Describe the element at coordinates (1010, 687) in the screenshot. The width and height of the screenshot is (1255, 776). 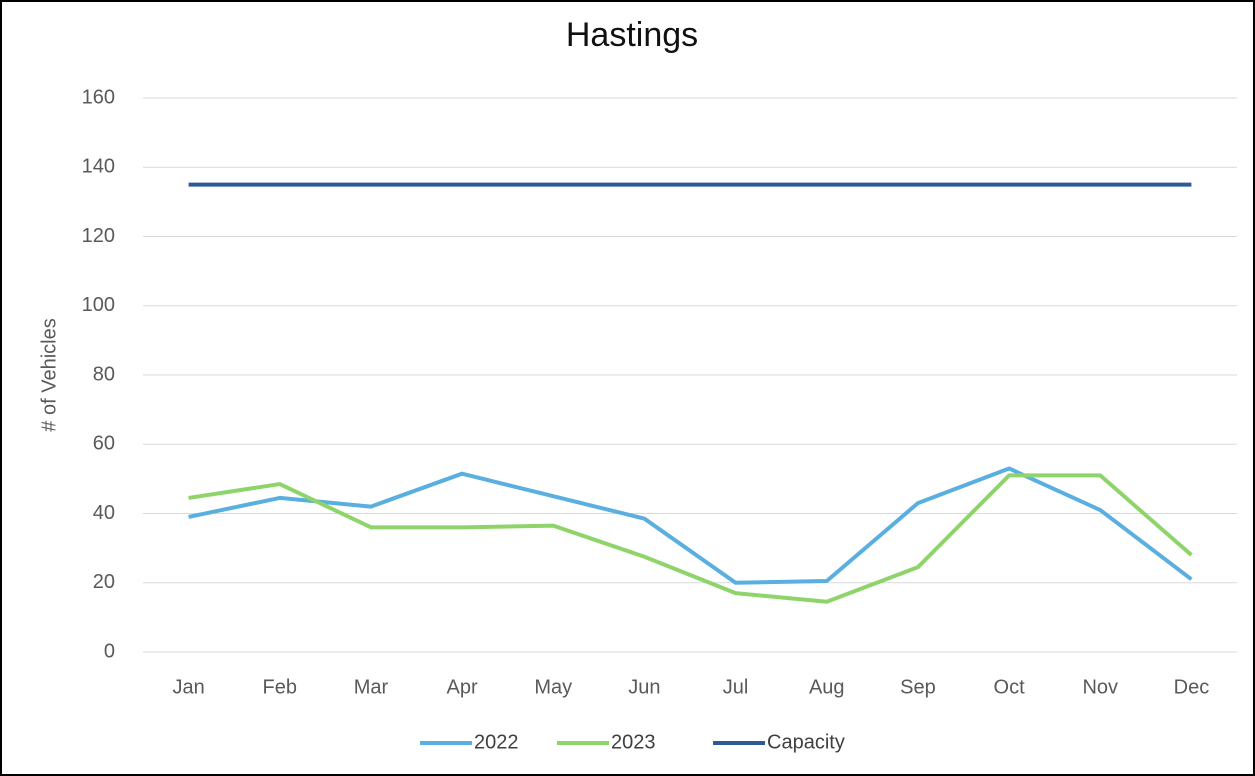
I see `x-tick-label: Oct` at that location.